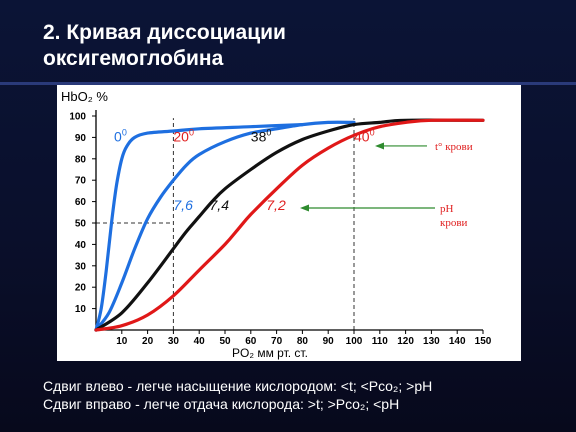 This screenshot has width=576, height=432. Describe the element at coordinates (81, 181) in the screenshot. I see `y-tick-label: 70` at that location.